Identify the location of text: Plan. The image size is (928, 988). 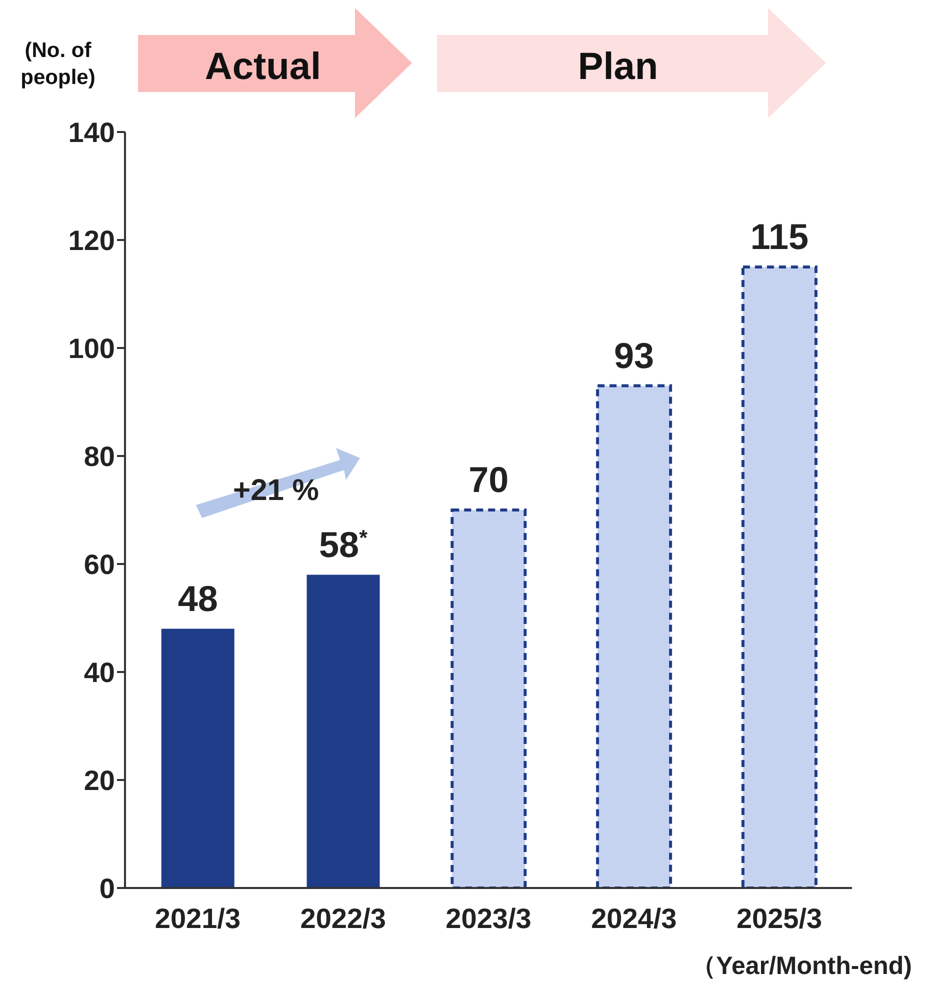
(618, 67).